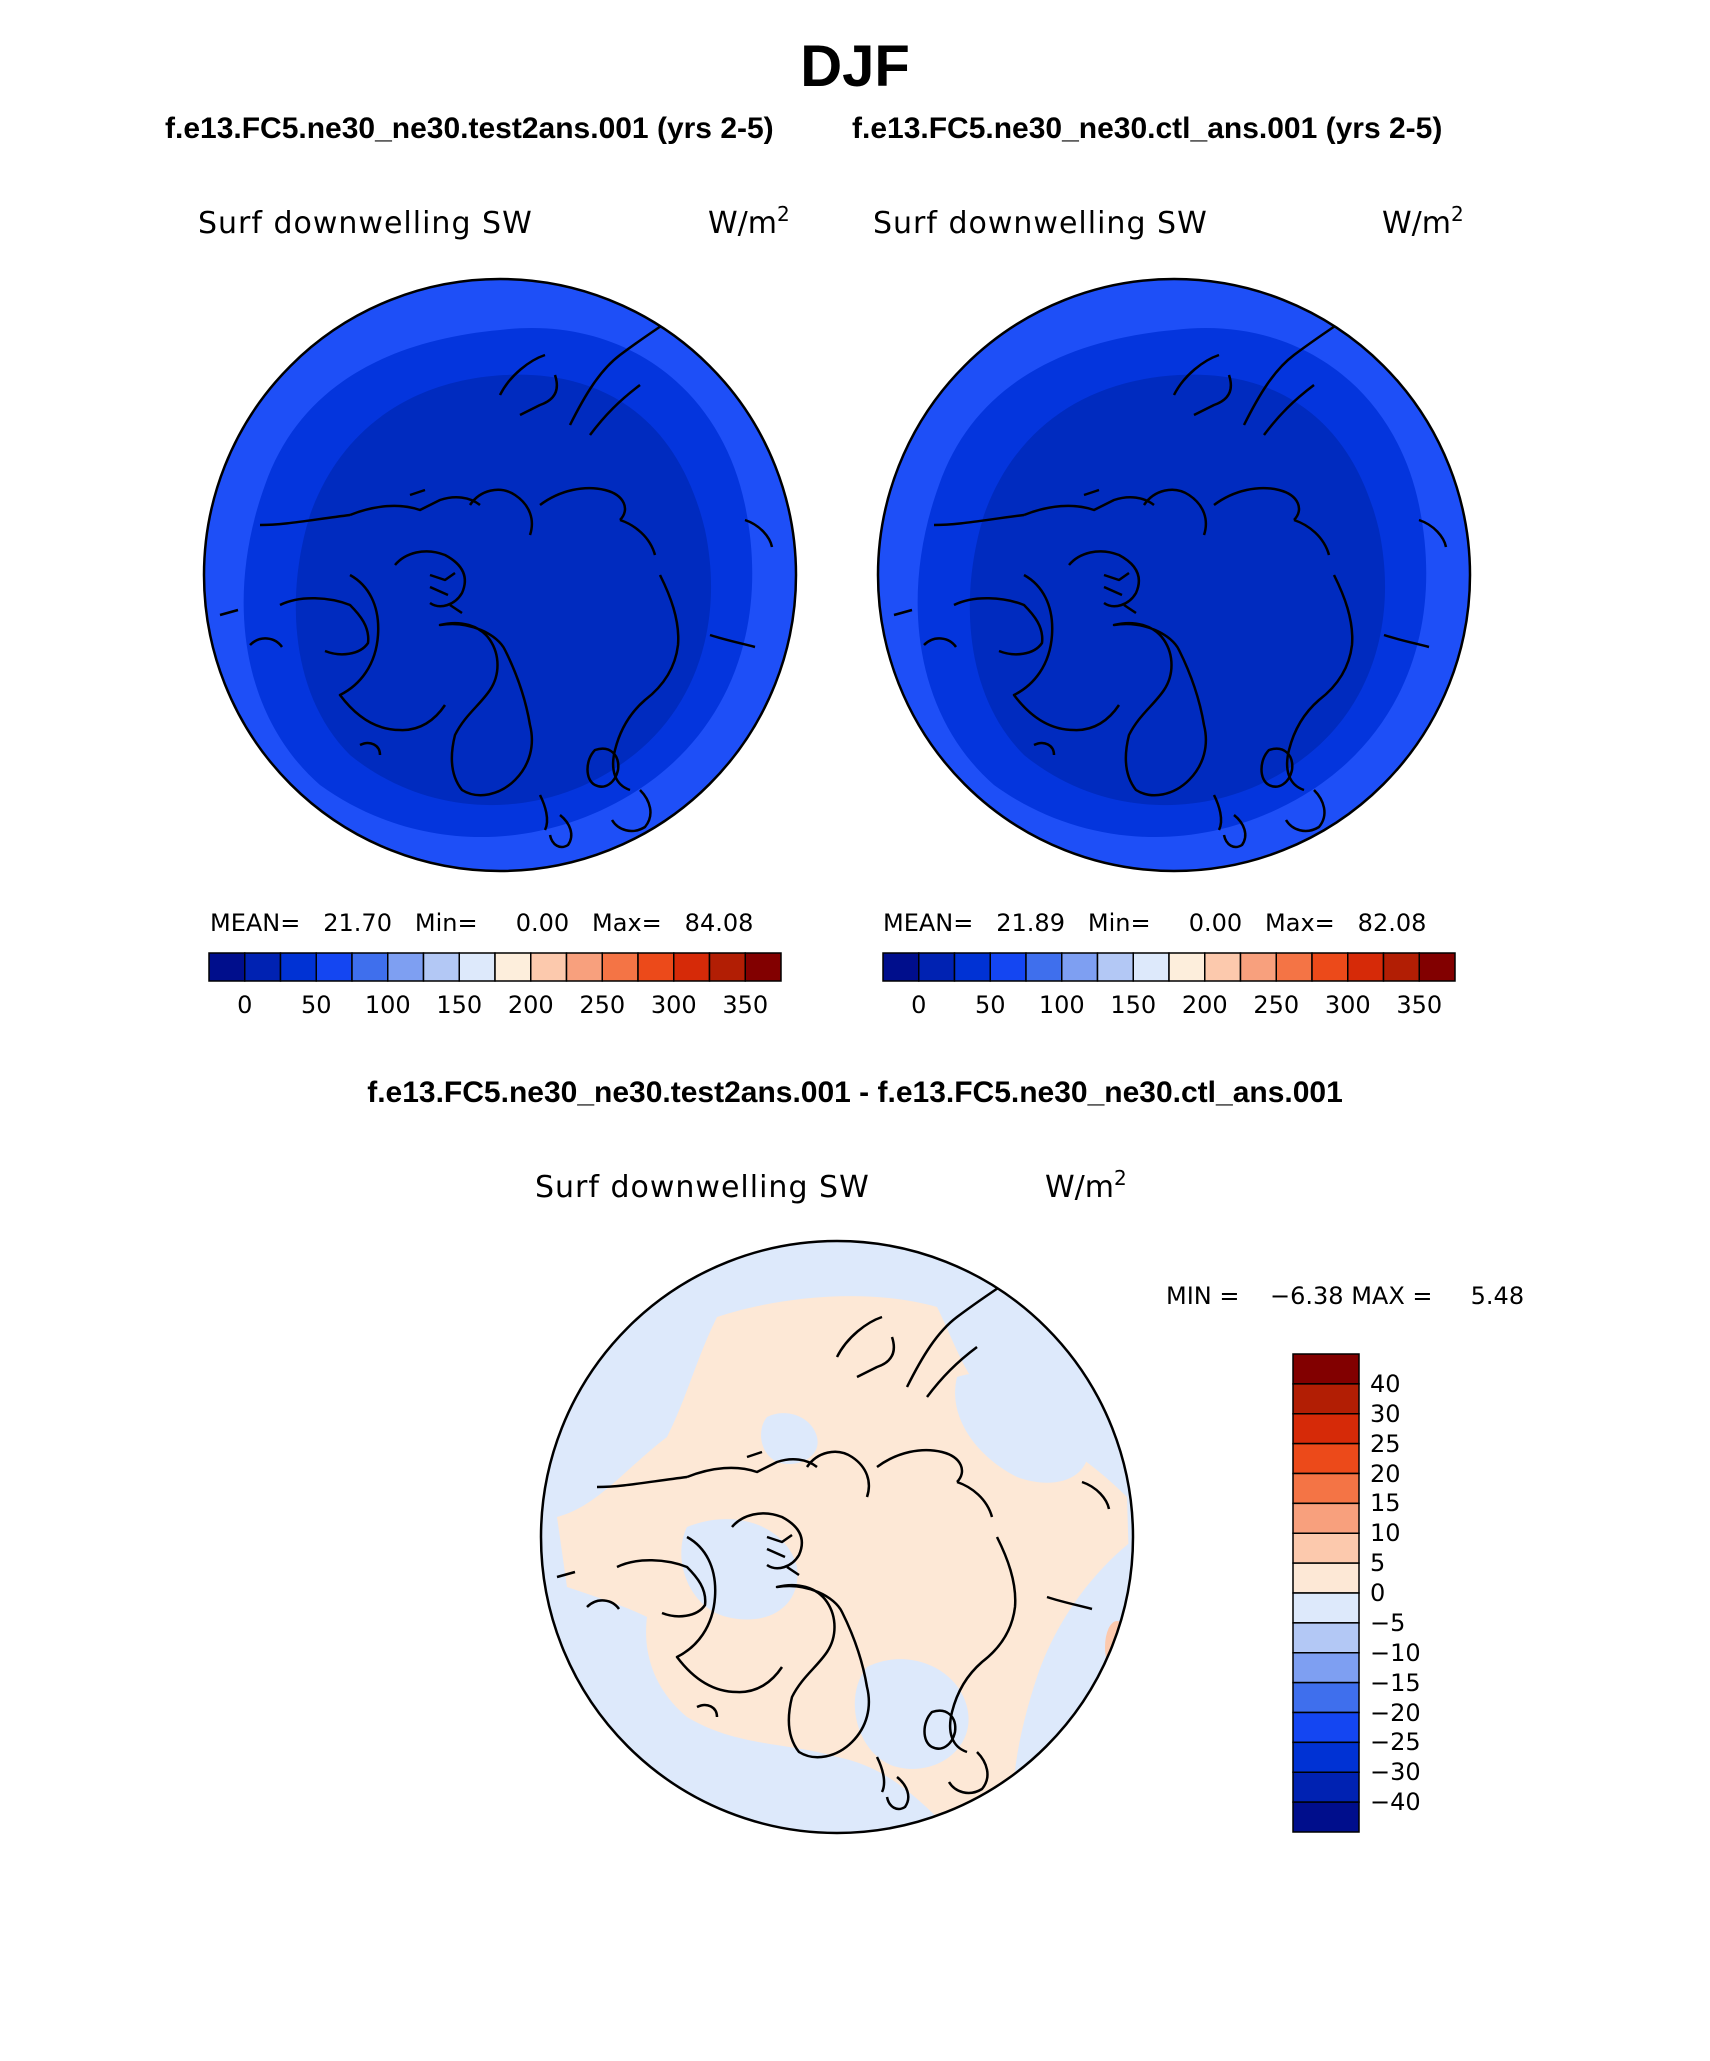 The image size is (1710, 2061). What do you see at coordinates (316, 1005) in the screenshot?
I see `test-colorbar-tick: 50` at bounding box center [316, 1005].